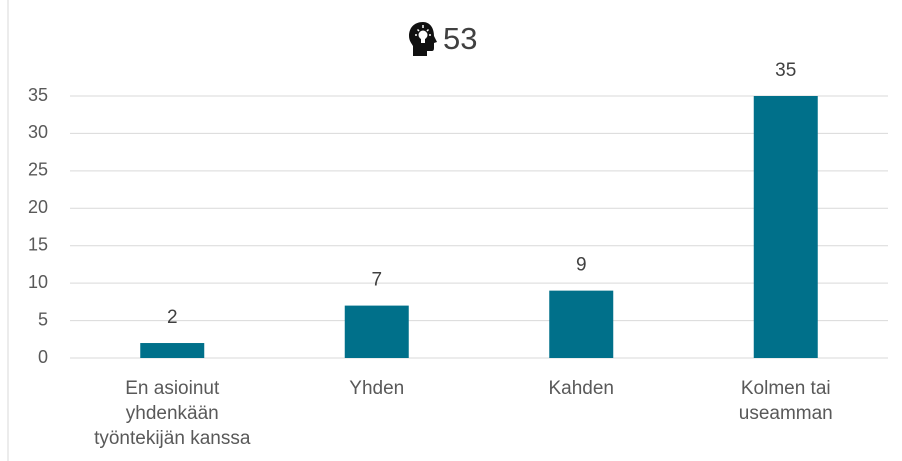 This screenshot has width=902, height=461. Describe the element at coordinates (38, 170) in the screenshot. I see `y-tick-label: 25` at that location.